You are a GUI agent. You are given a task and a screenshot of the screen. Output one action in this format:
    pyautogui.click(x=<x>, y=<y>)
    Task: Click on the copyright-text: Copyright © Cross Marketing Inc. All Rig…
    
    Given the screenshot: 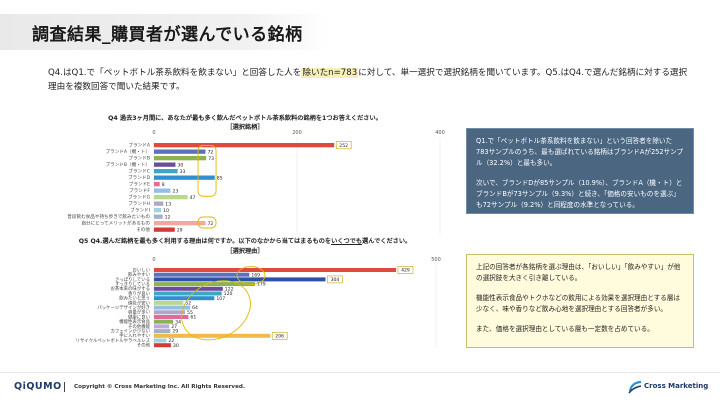 What is the action you would take?
    pyautogui.click(x=160, y=387)
    